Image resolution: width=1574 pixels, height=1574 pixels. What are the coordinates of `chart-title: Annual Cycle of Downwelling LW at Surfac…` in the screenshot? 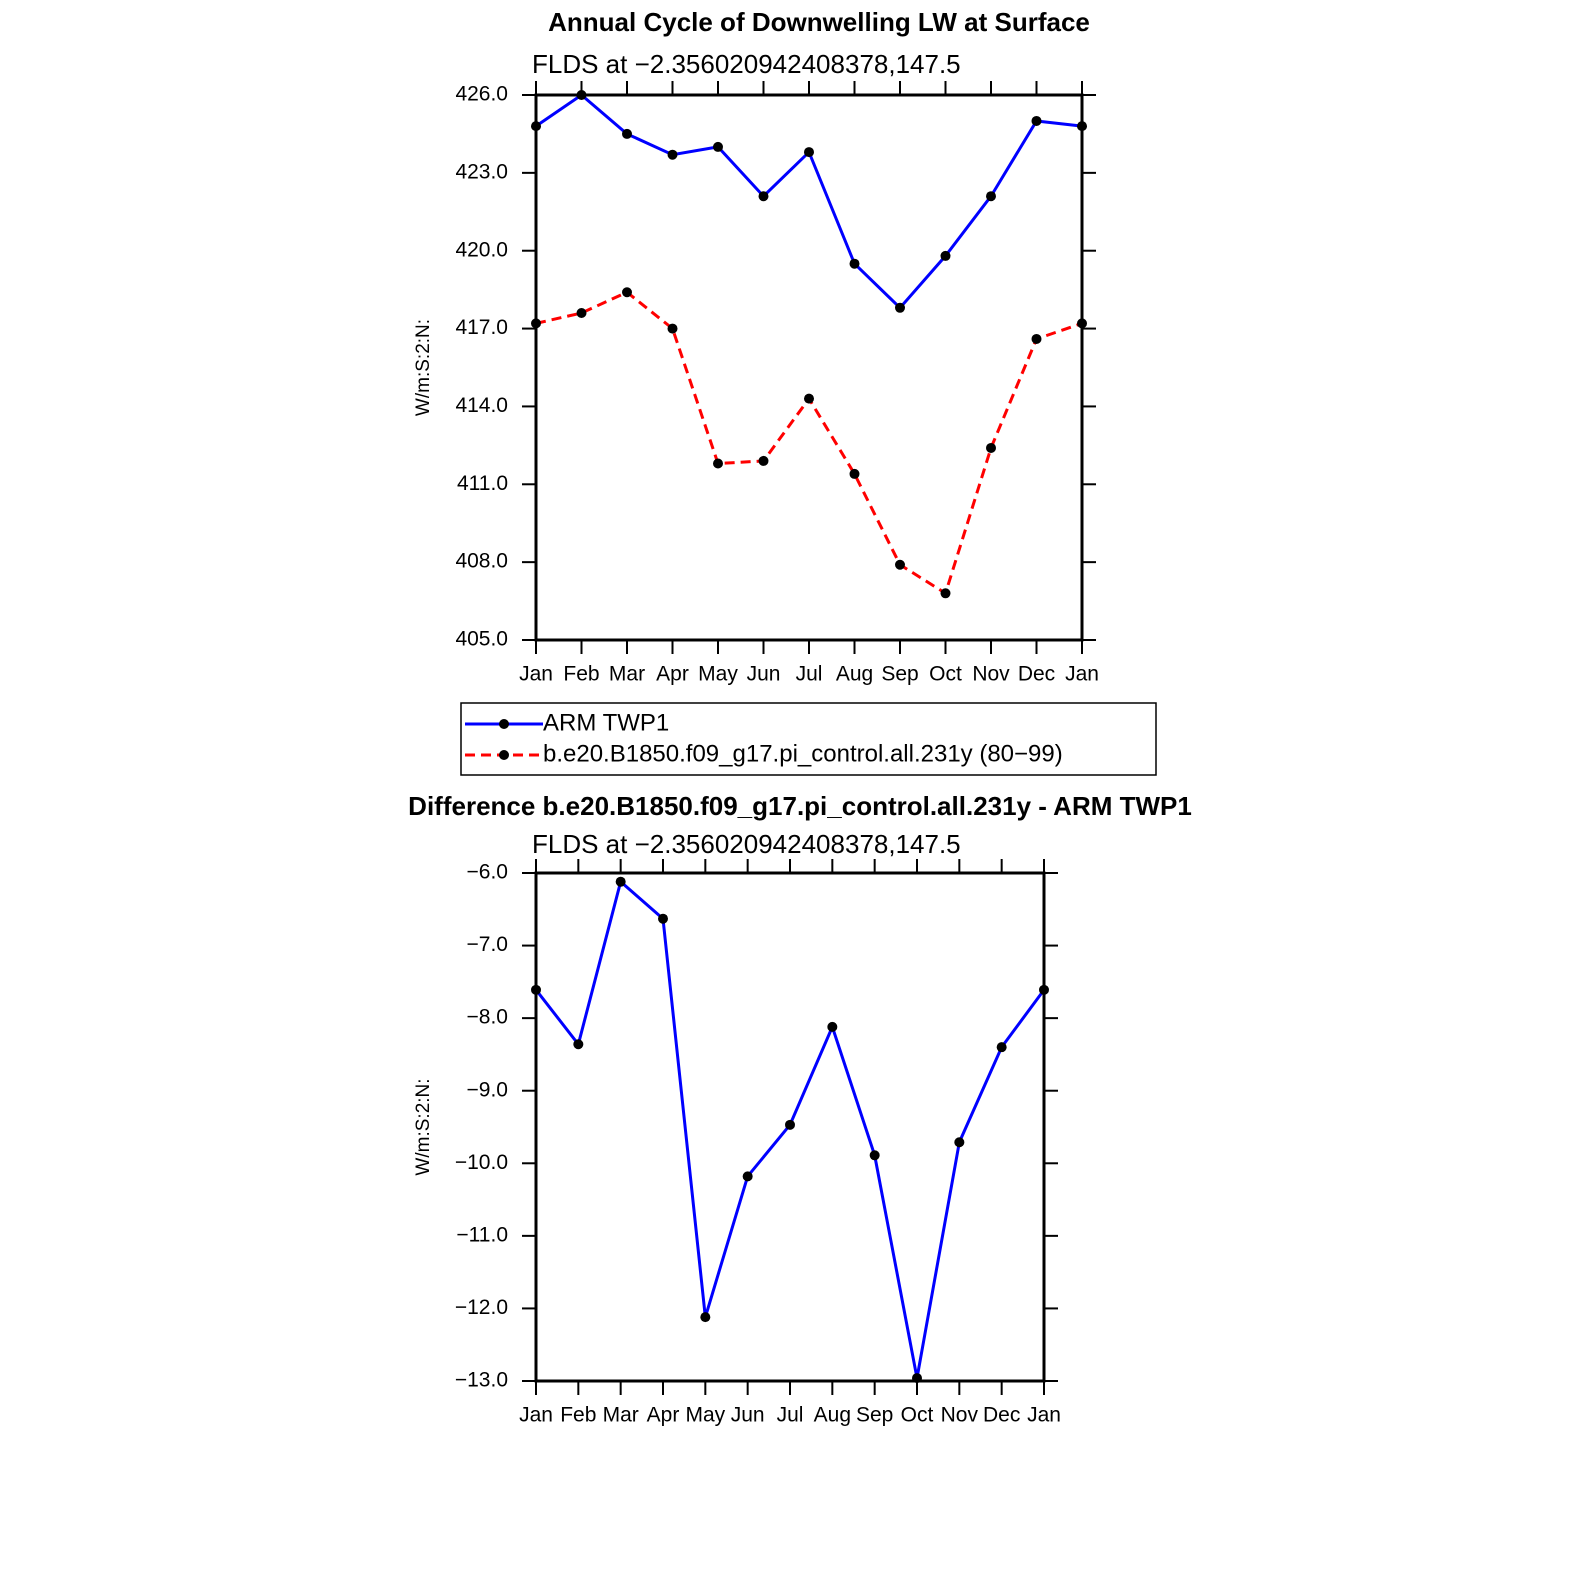 It's located at (819, 22).